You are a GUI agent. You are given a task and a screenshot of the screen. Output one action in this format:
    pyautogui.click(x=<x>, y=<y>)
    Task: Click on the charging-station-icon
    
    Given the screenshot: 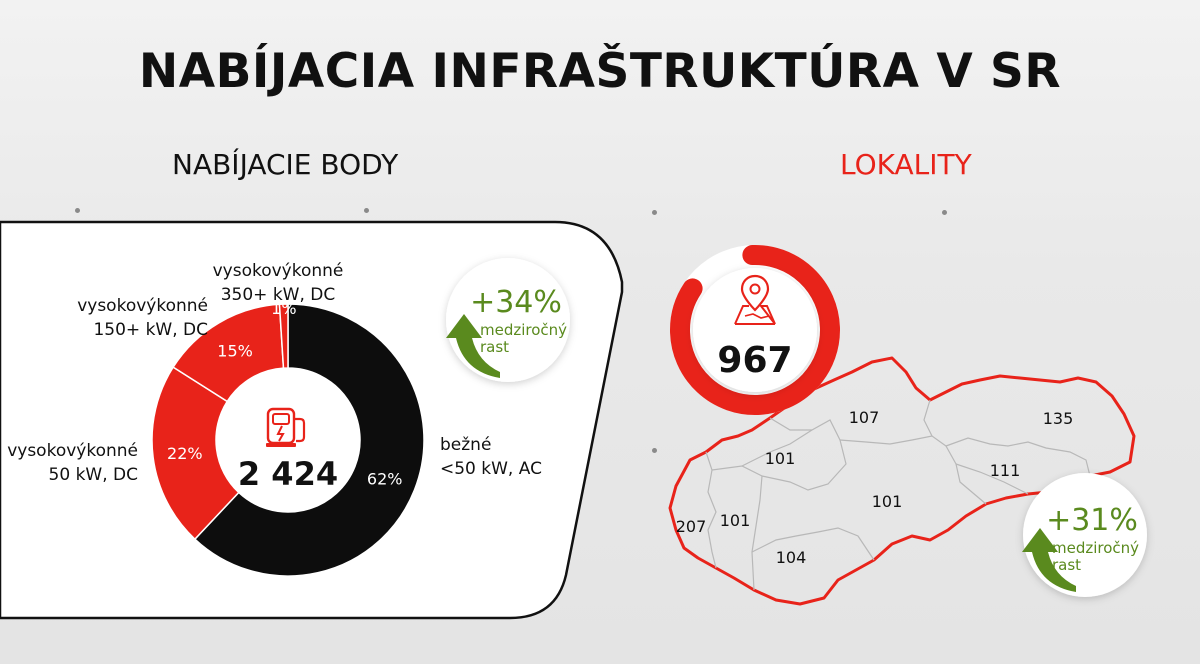 What is the action you would take?
    pyautogui.click(x=286, y=427)
    